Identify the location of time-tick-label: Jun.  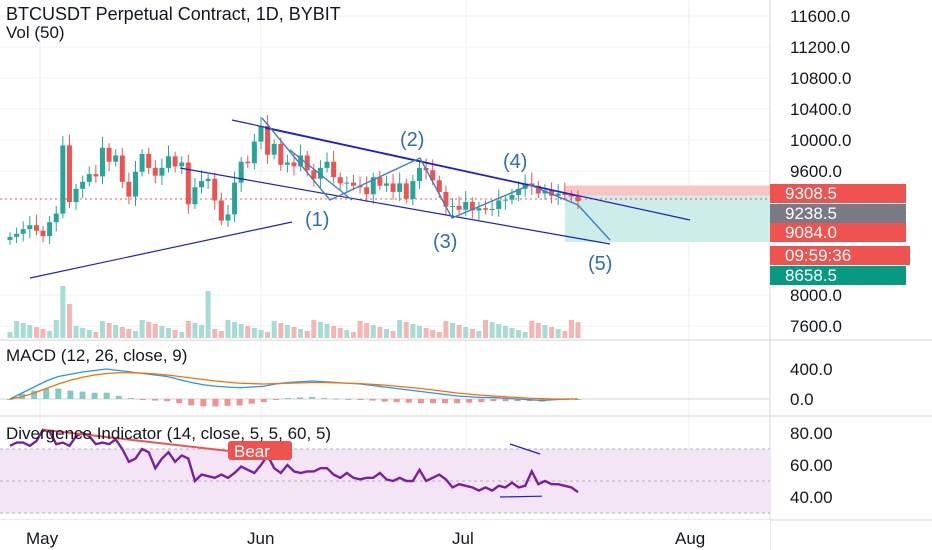
(260, 538).